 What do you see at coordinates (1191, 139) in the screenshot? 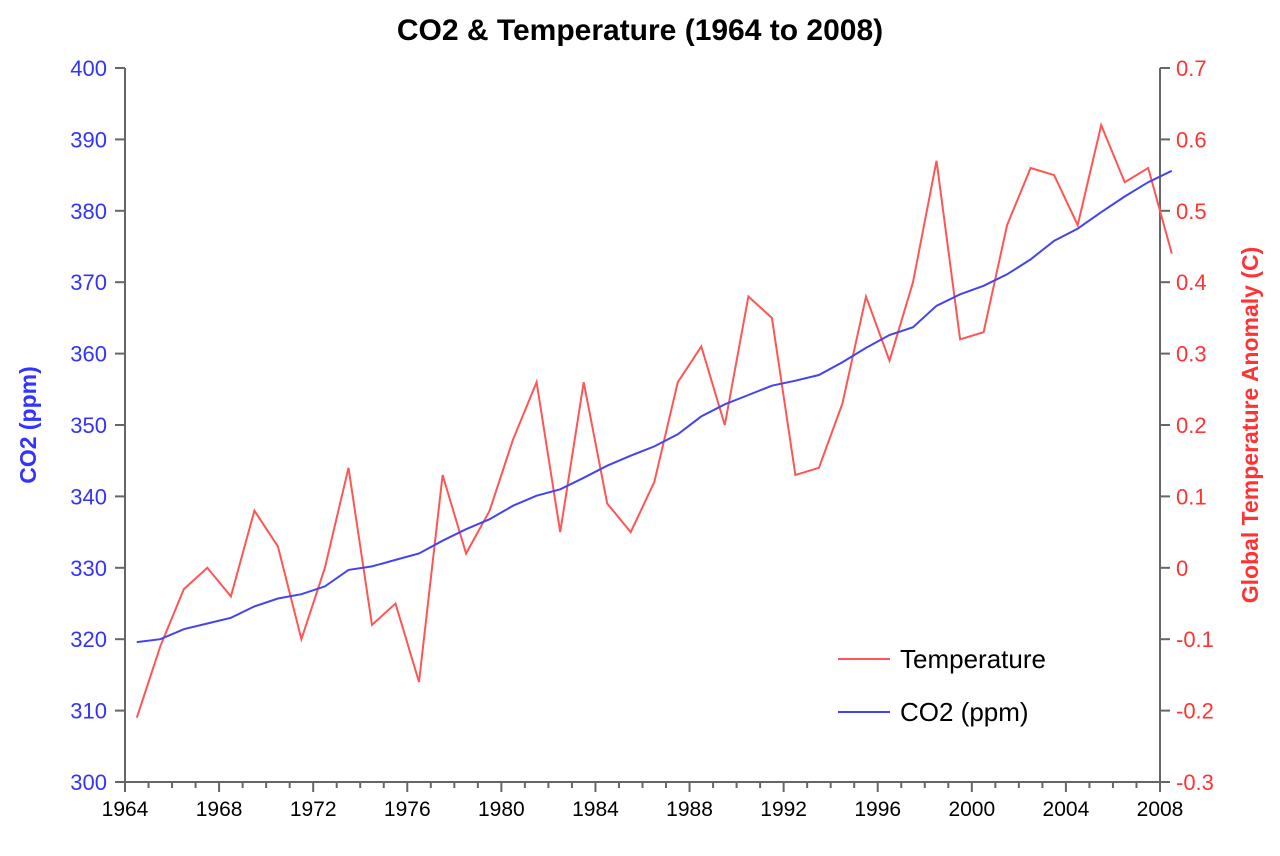
I see `right-tick-label: 0.6` at bounding box center [1191, 139].